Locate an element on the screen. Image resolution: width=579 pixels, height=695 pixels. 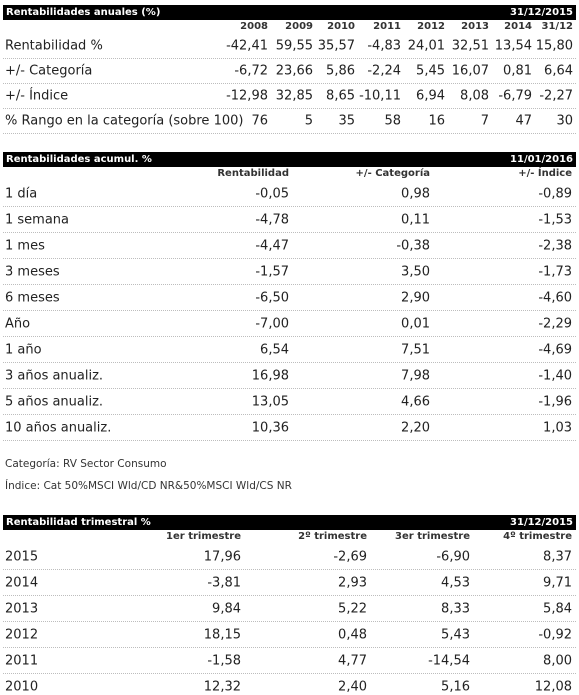
quarterly-column-header: 1er trimestre is located at coordinates (203, 536).